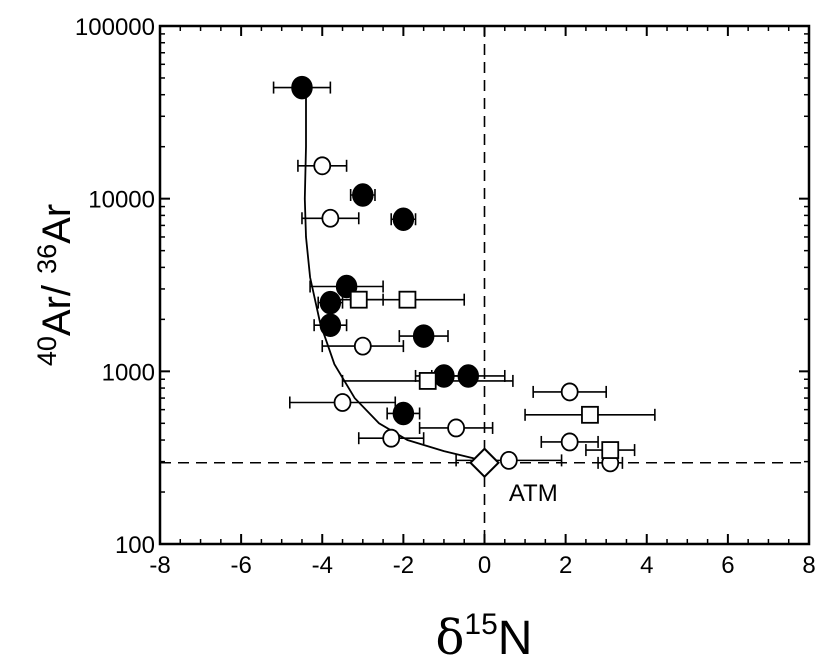 Image resolution: width=821 pixels, height=664 pixels. Describe the element at coordinates (57, 224) in the screenshot. I see `y-label-ar2: Ar` at that location.